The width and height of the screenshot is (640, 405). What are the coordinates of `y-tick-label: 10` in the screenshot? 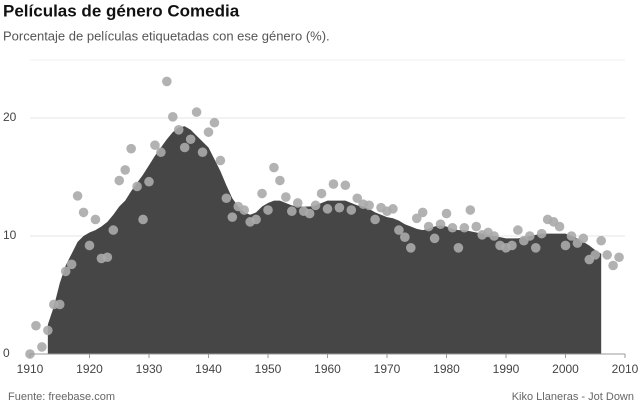 It's located at (10, 235).